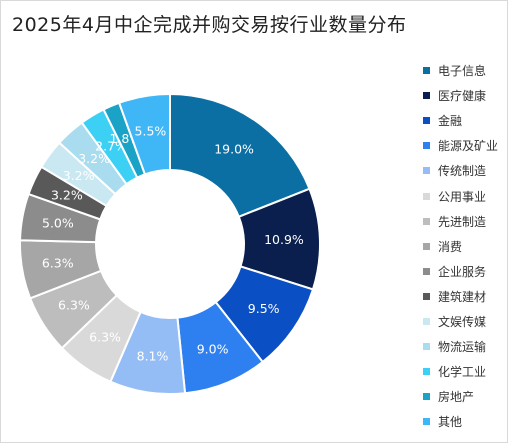  Describe the element at coordinates (450, 121) in the screenshot. I see `legend-label: 金融` at that location.